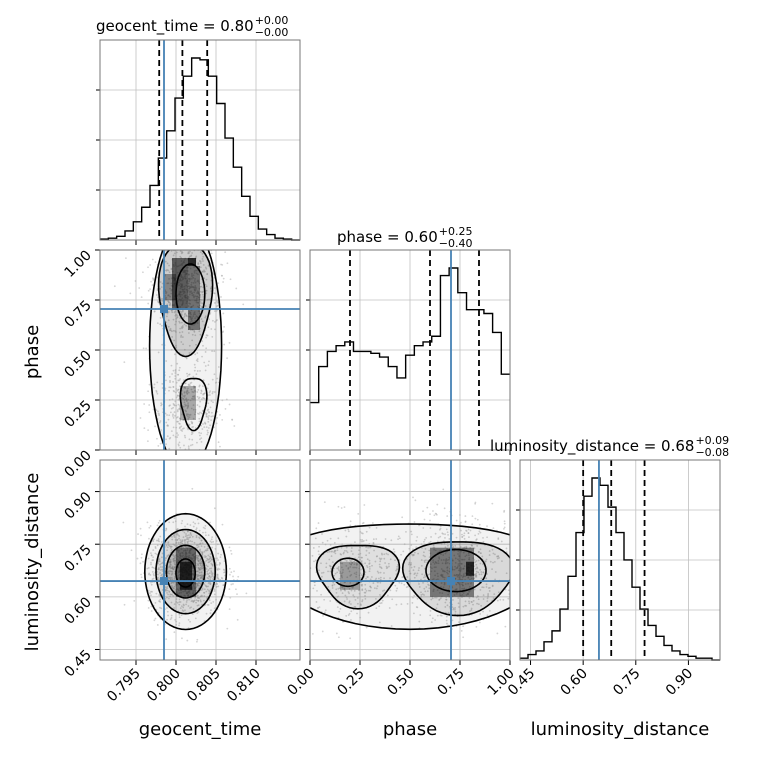  Describe the element at coordinates (185, 571) in the screenshot. I see `contour-line` at that location.